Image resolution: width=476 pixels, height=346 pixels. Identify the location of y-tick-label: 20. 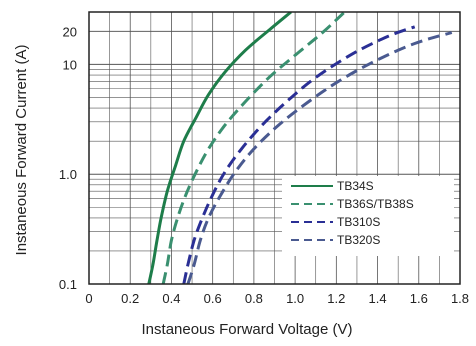
(70, 31).